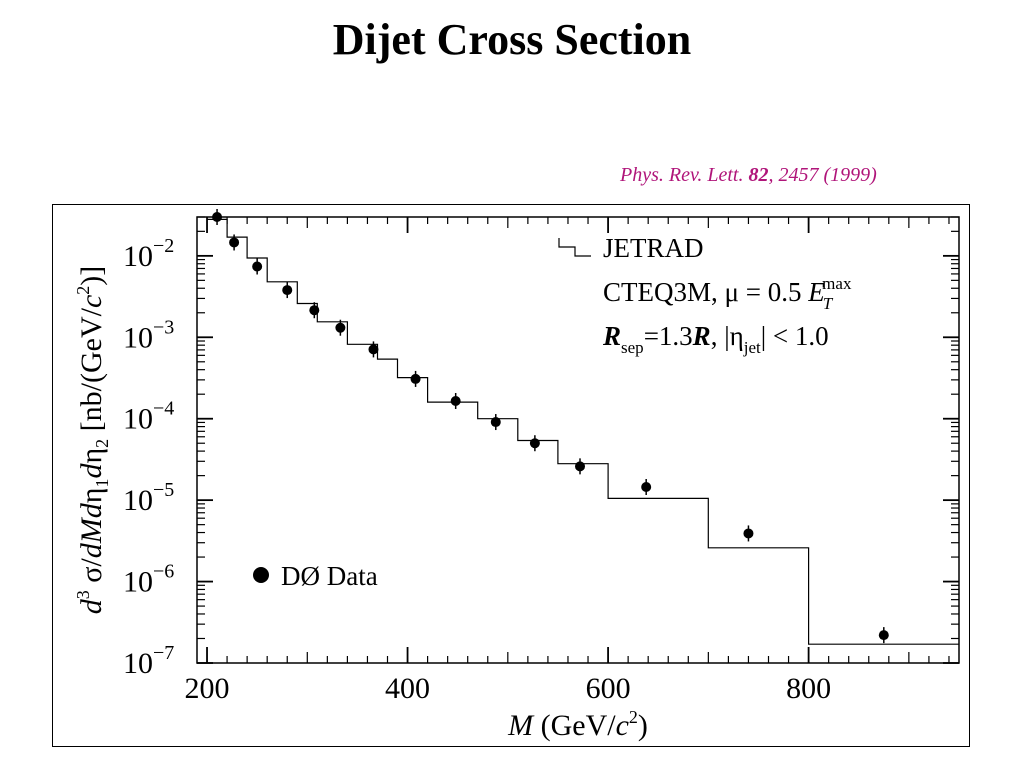 The height and width of the screenshot is (768, 1024). What do you see at coordinates (148, 580) in the screenshot?
I see `y-tick-label: 10⁻⁶` at bounding box center [148, 580].